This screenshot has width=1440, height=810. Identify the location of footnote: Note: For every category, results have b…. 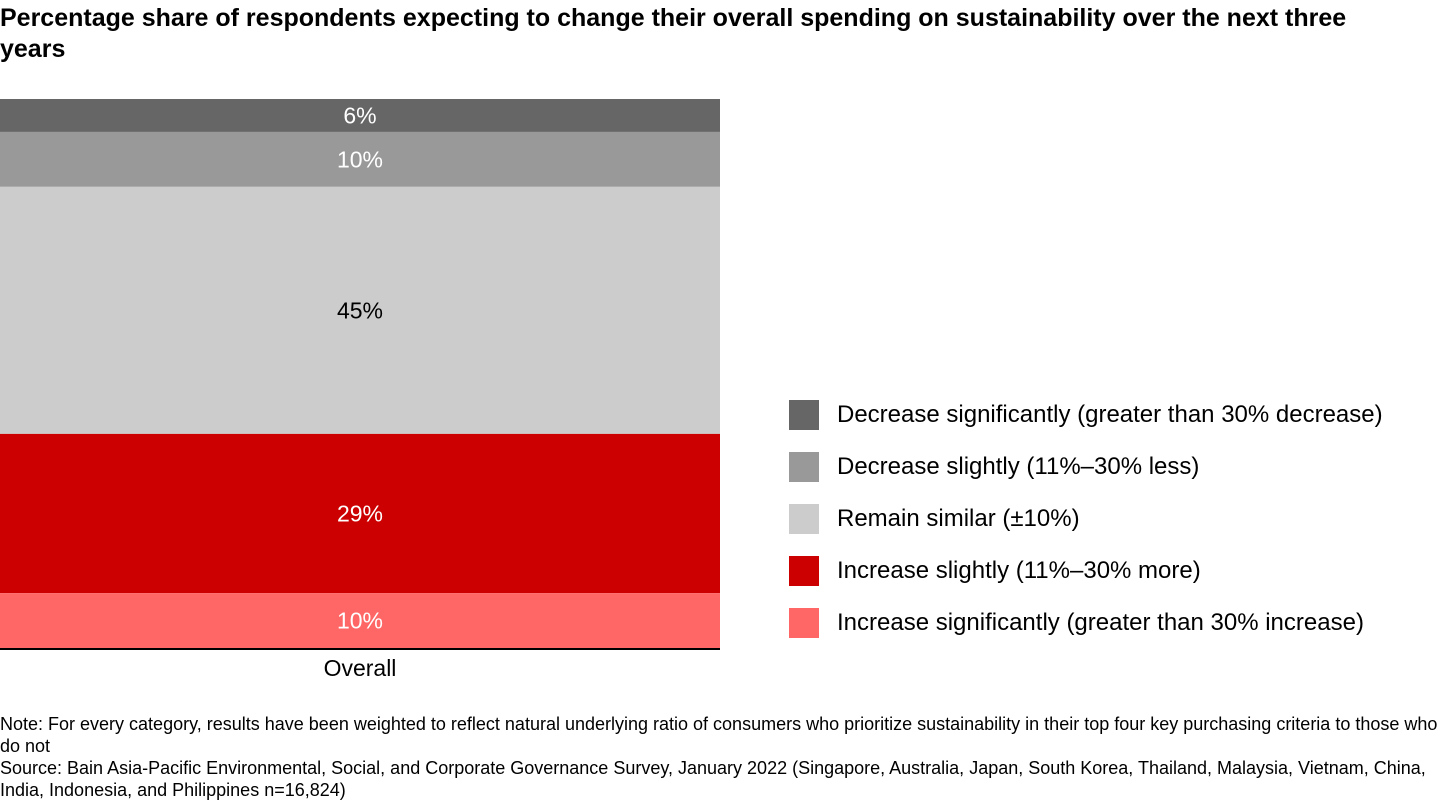
(720, 757).